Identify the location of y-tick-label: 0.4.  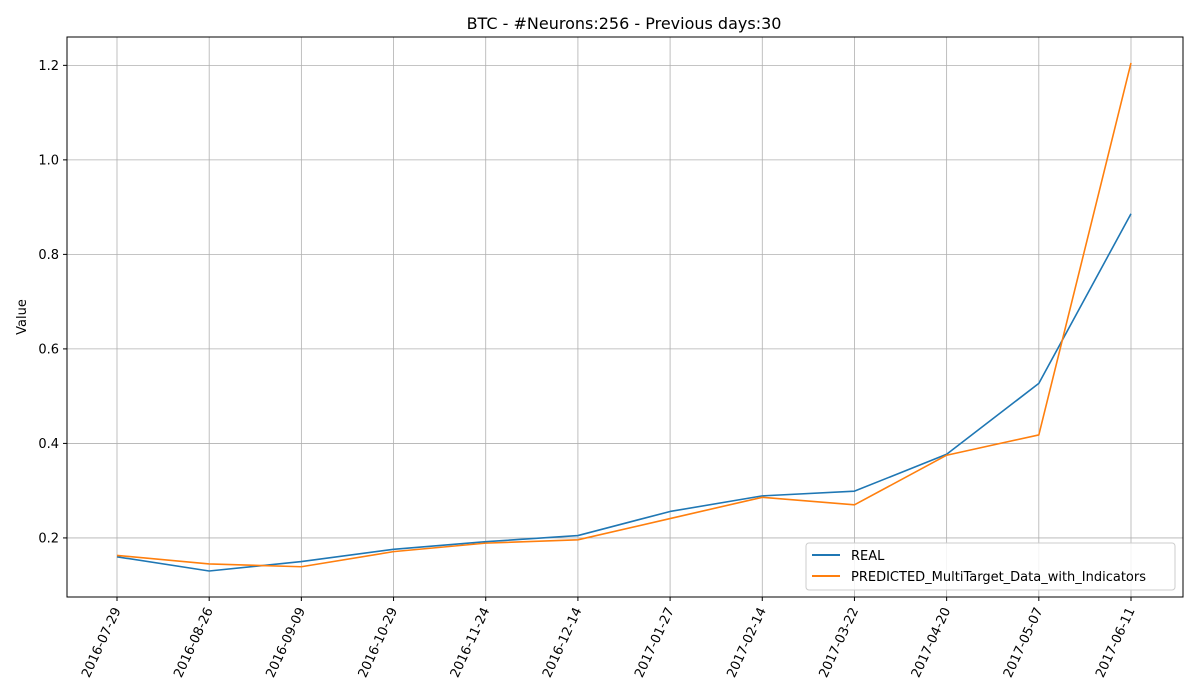
(48, 444).